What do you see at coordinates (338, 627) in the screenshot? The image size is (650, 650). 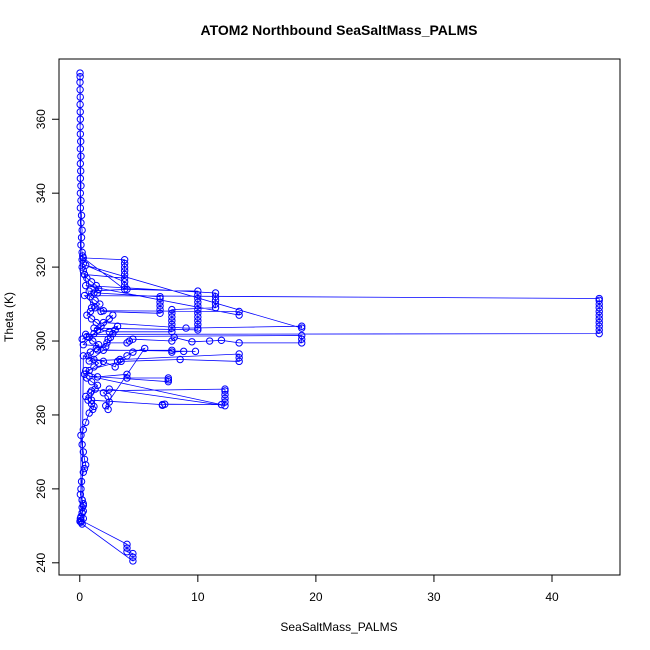 I see `x-axis-label: SeaSaltMass_PALMS` at bounding box center [338, 627].